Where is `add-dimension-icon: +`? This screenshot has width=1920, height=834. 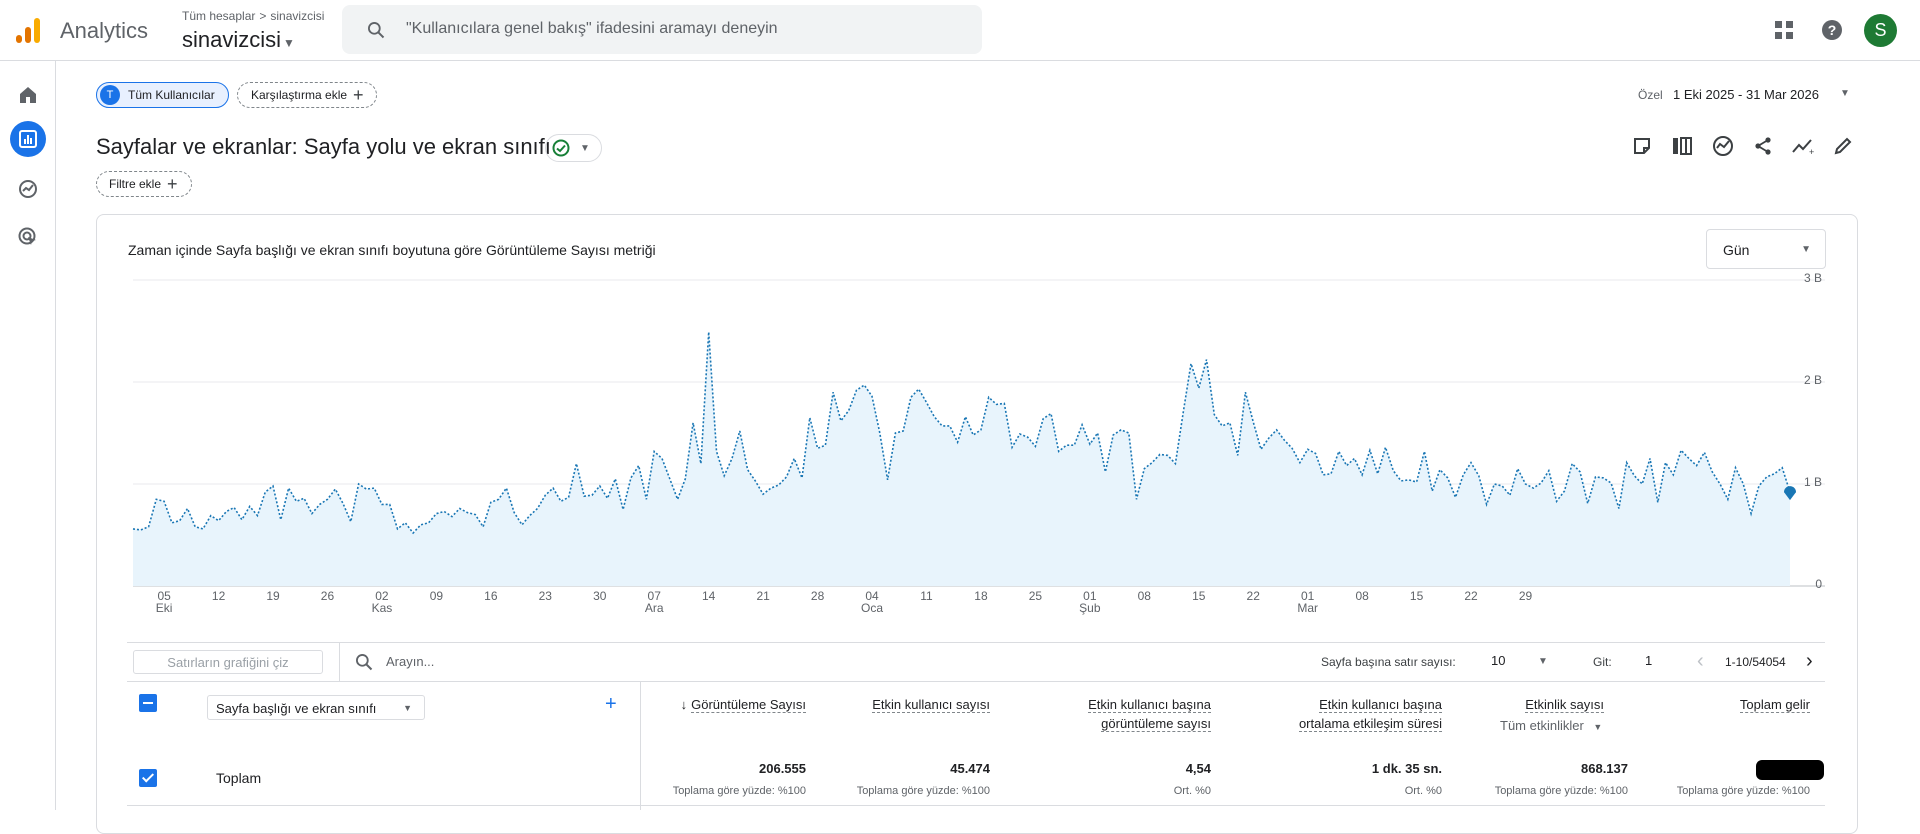 add-dimension-icon: + is located at coordinates (611, 704).